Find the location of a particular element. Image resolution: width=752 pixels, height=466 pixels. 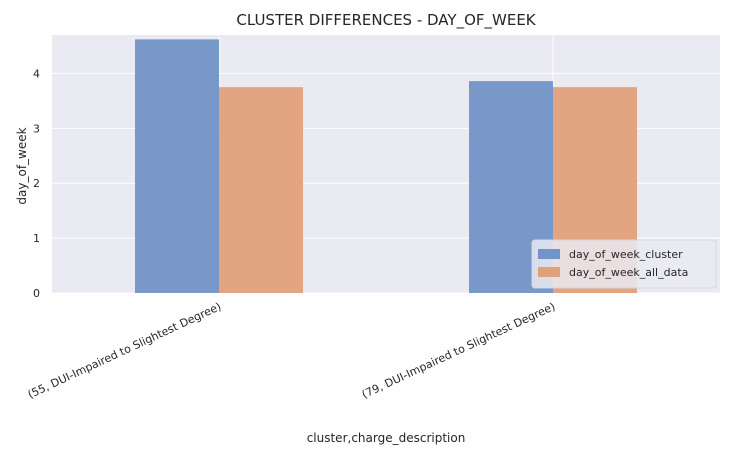

x-axis-label: cluster,charge_description is located at coordinates (386, 438).